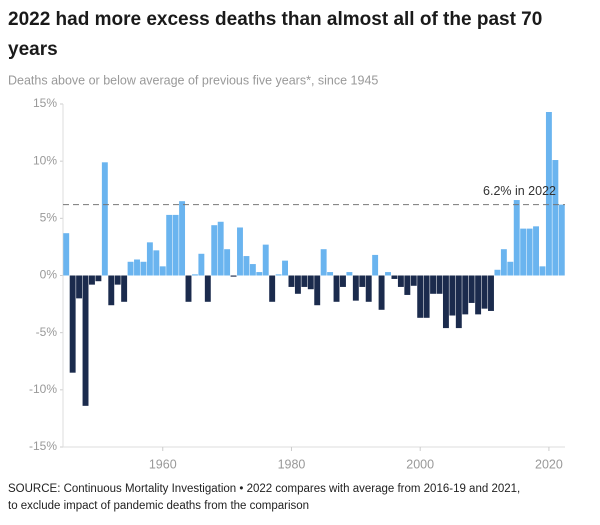  I want to click on chart-title: years, so click(33, 49).